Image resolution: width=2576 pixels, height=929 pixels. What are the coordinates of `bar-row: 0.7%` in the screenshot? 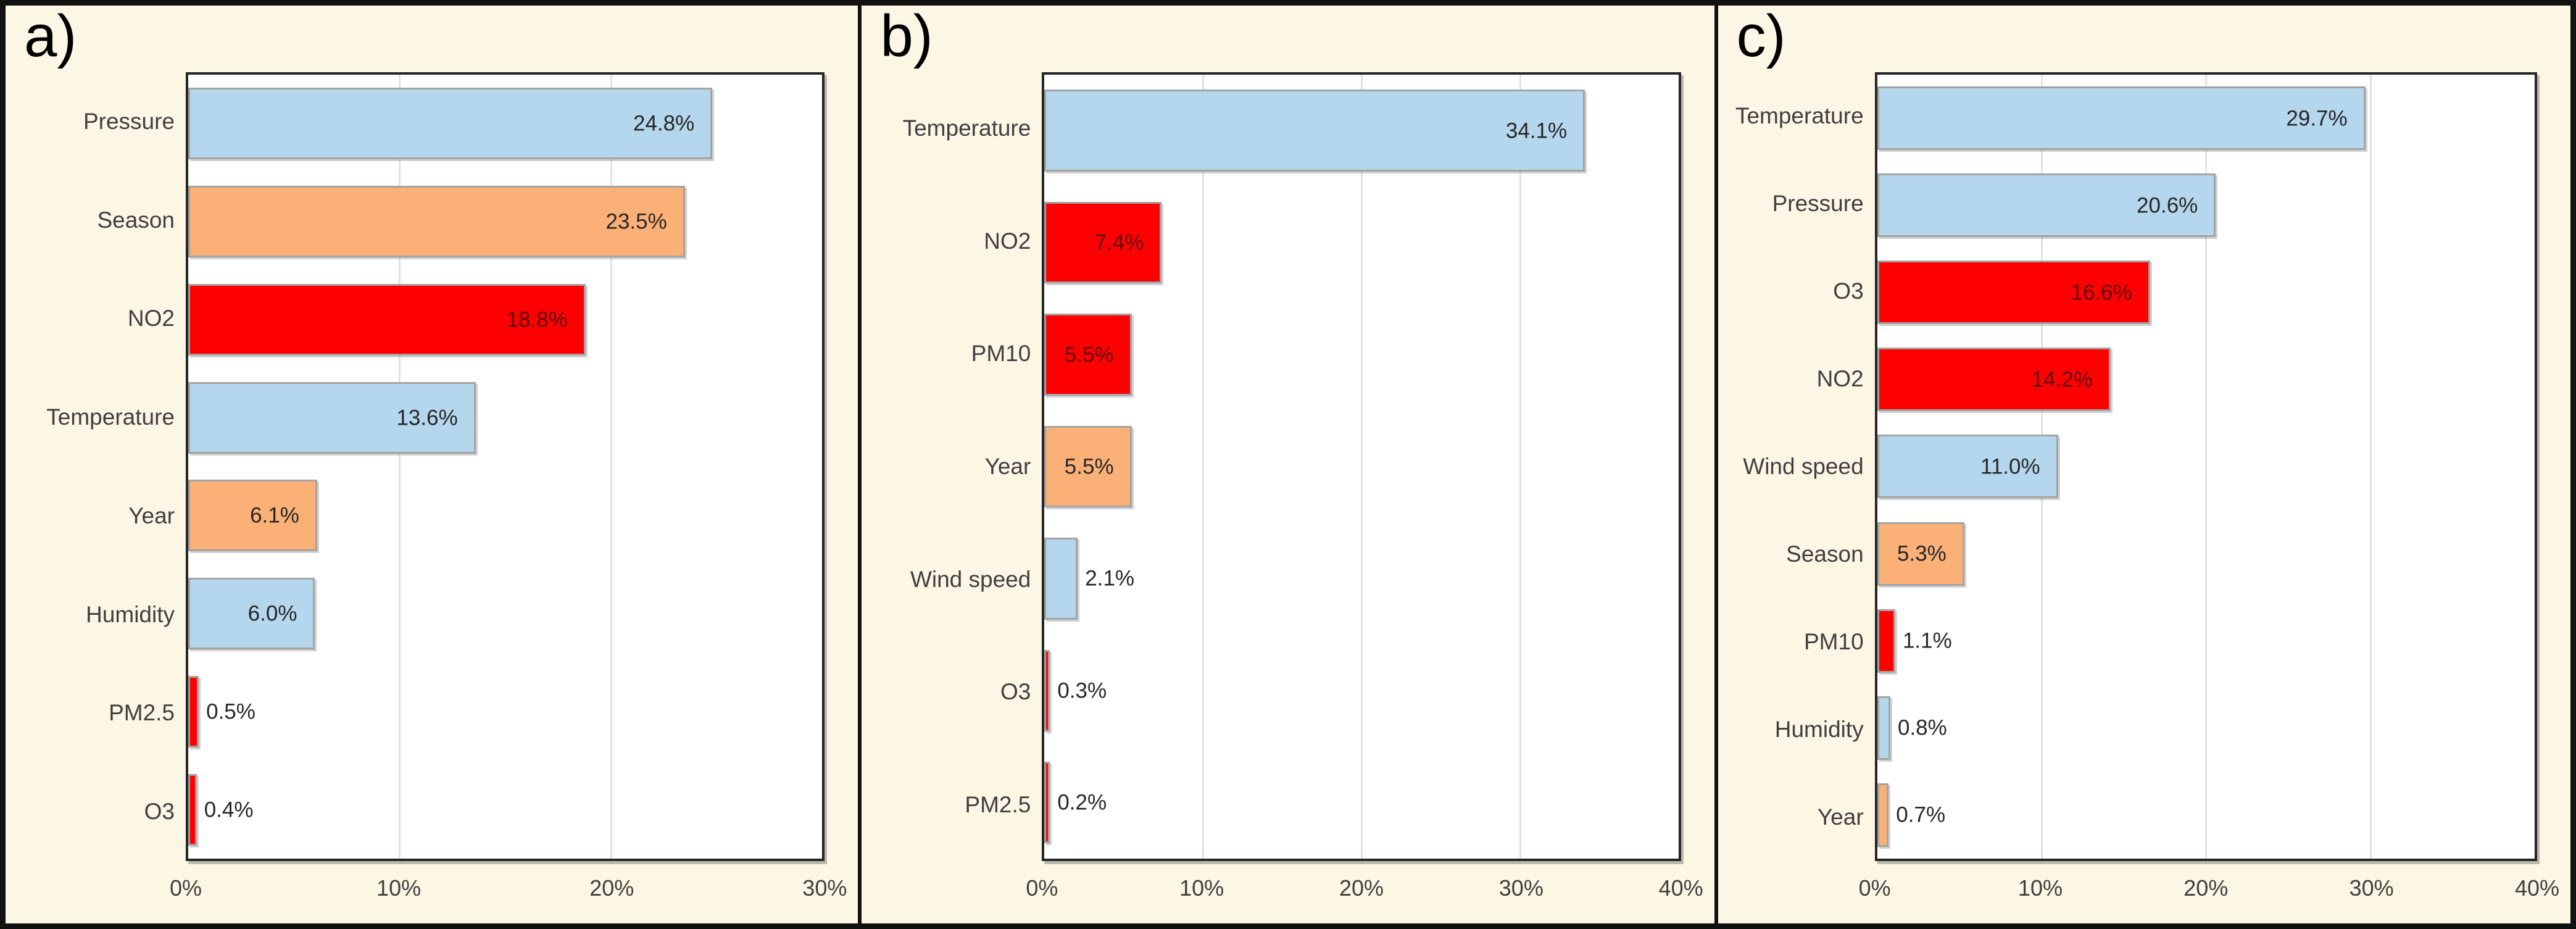 It's located at (2206, 815).